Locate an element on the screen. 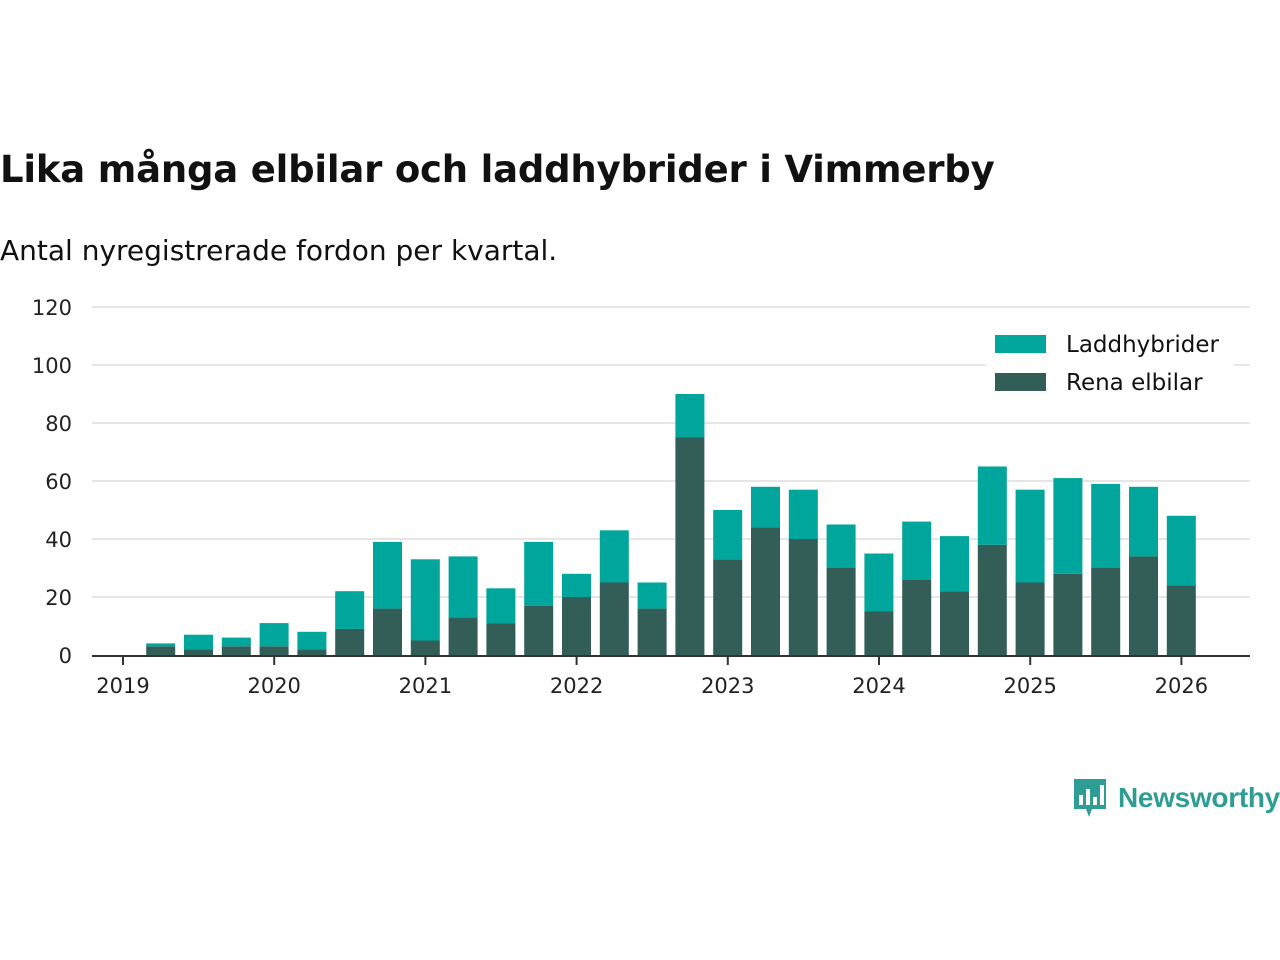 The height and width of the screenshot is (960, 1280). y-tick-label: 120 is located at coordinates (52, 308).